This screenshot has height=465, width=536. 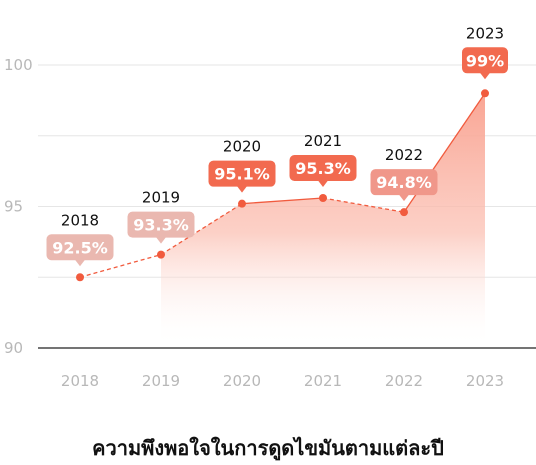 I want to click on data-label: 95.1%, so click(x=242, y=174).